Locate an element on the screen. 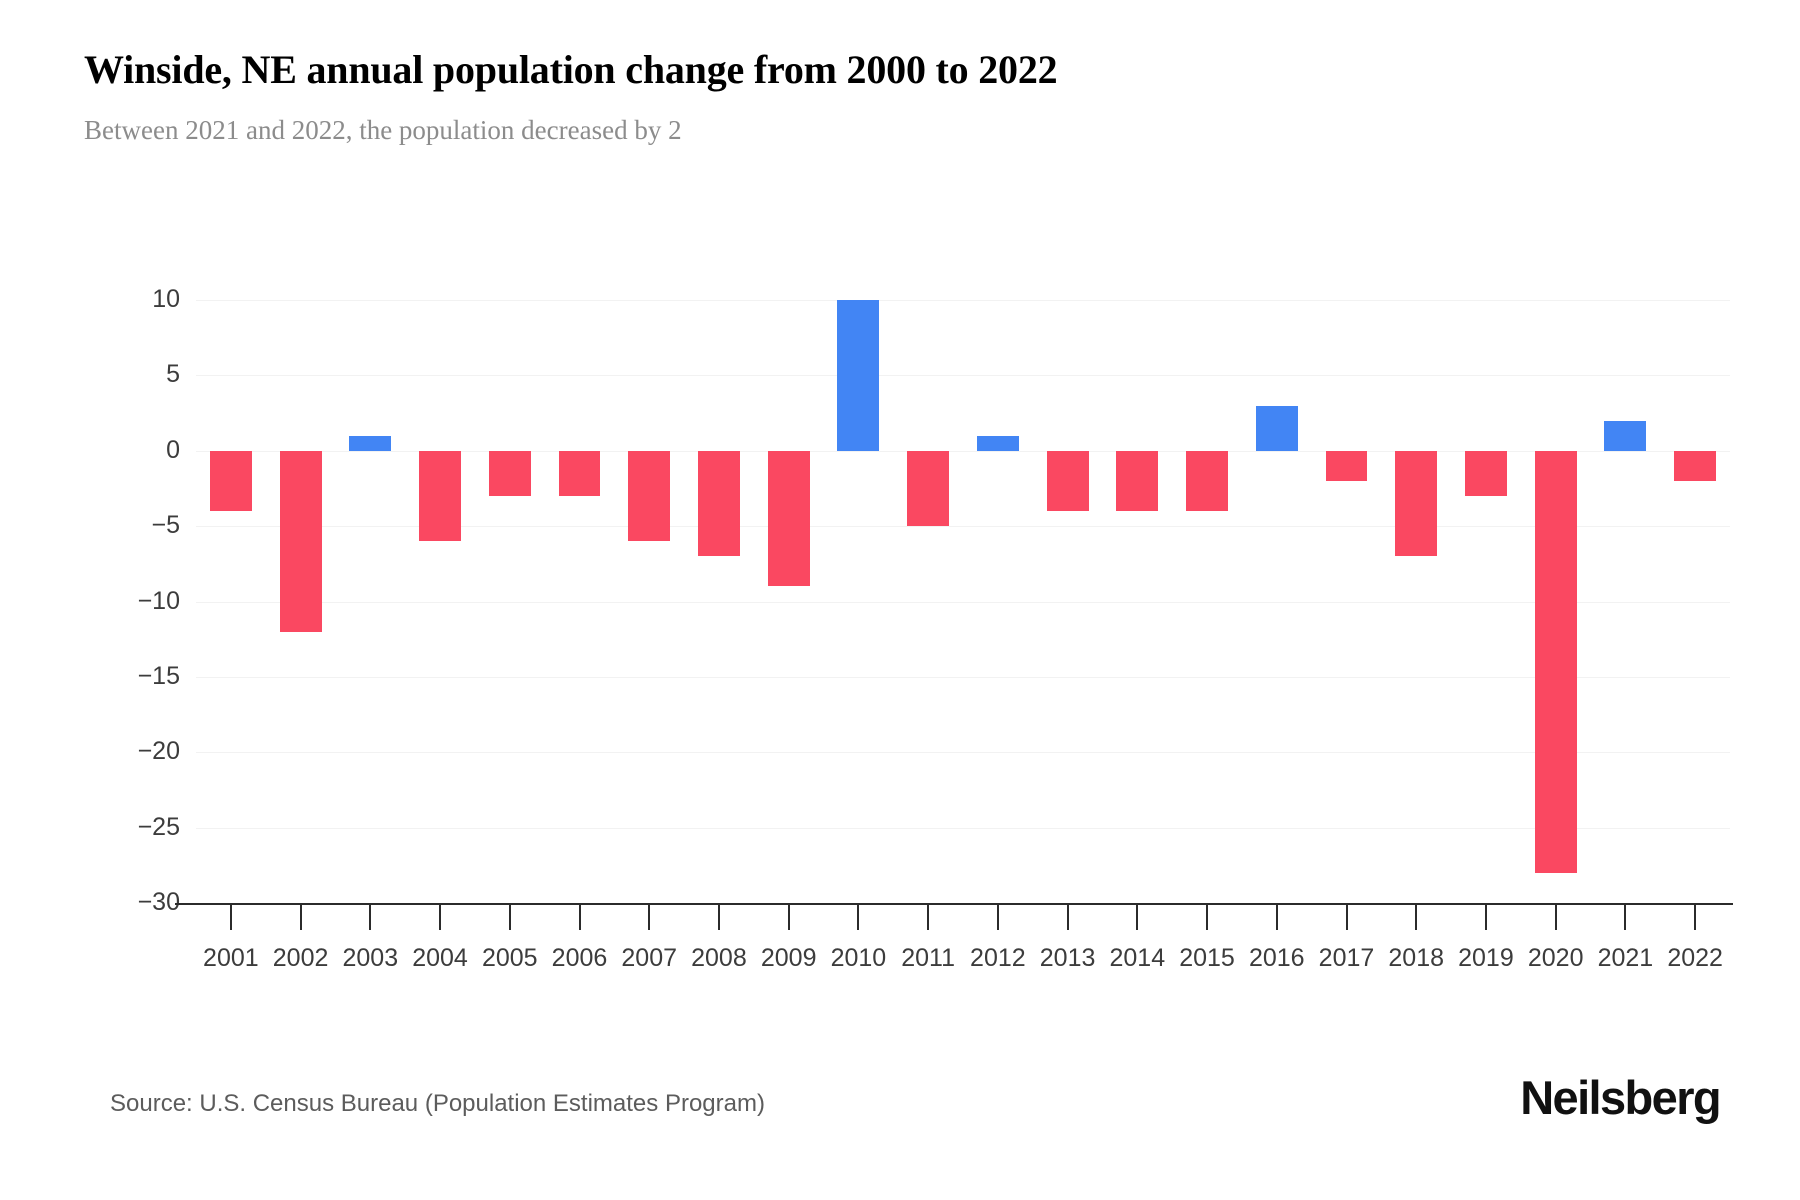  bar-2021 is located at coordinates (1625, 435).